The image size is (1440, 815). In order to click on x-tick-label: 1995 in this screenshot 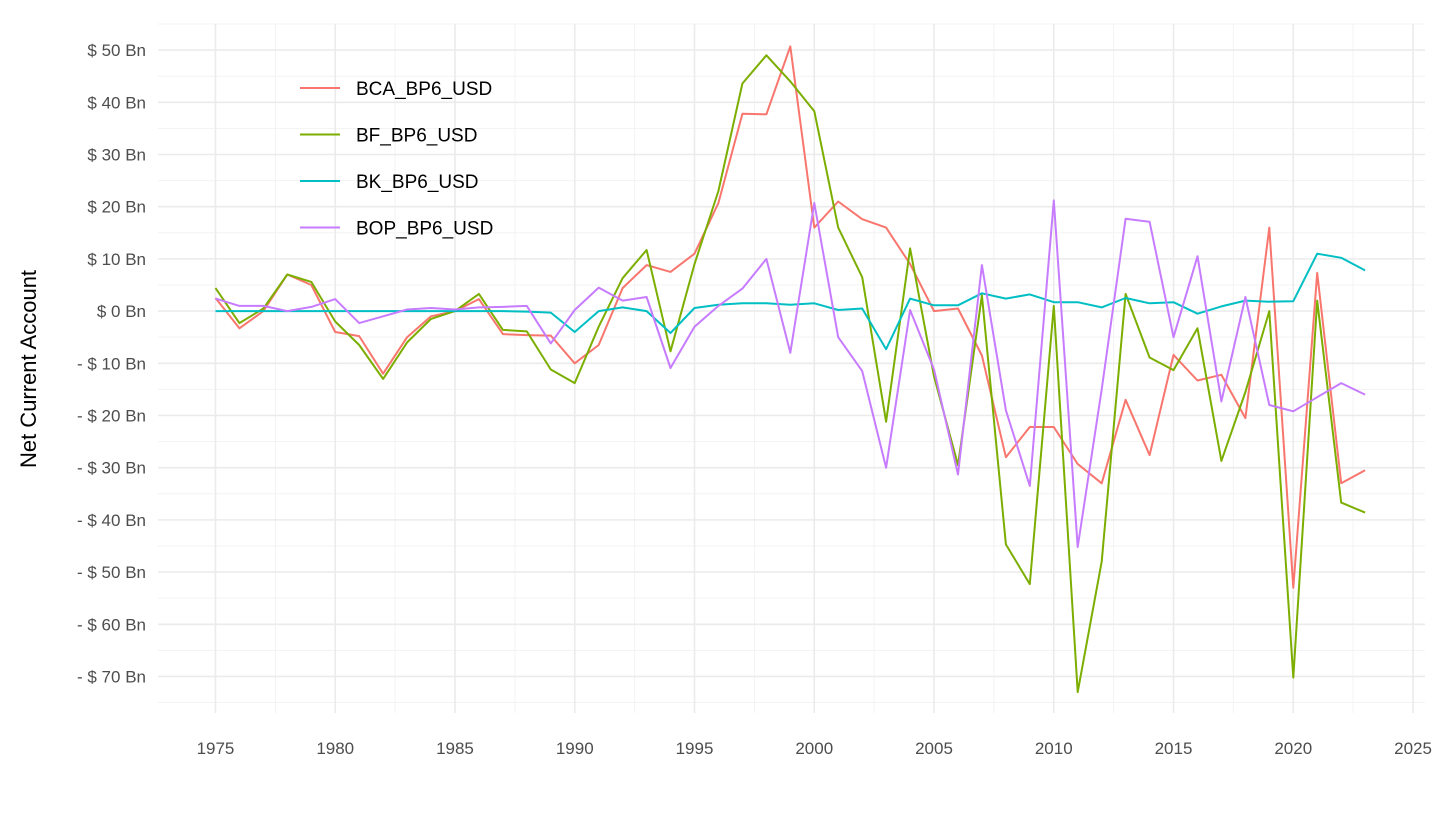, I will do `click(695, 748)`.